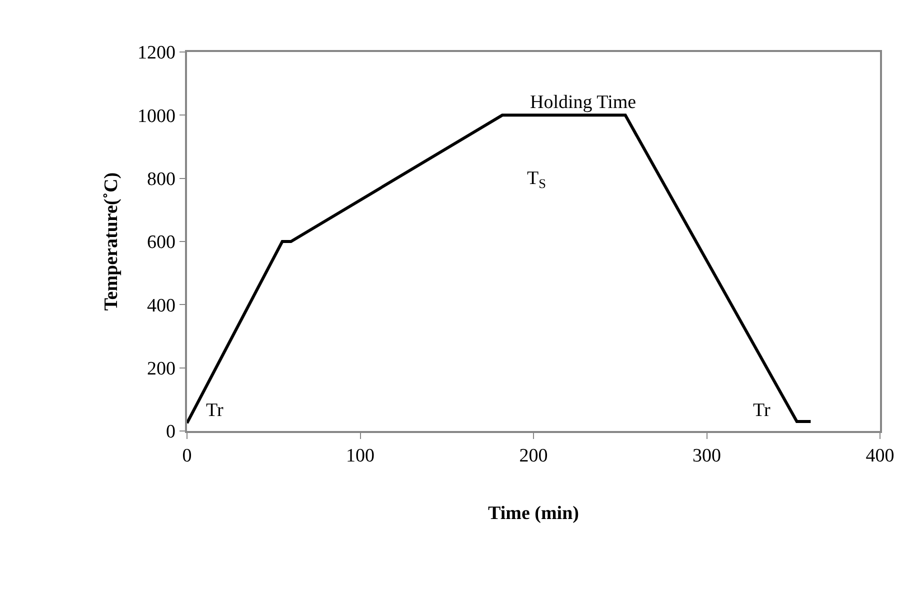 The height and width of the screenshot is (607, 909). Describe the element at coordinates (161, 369) in the screenshot. I see `y-tick-label: 200` at that location.